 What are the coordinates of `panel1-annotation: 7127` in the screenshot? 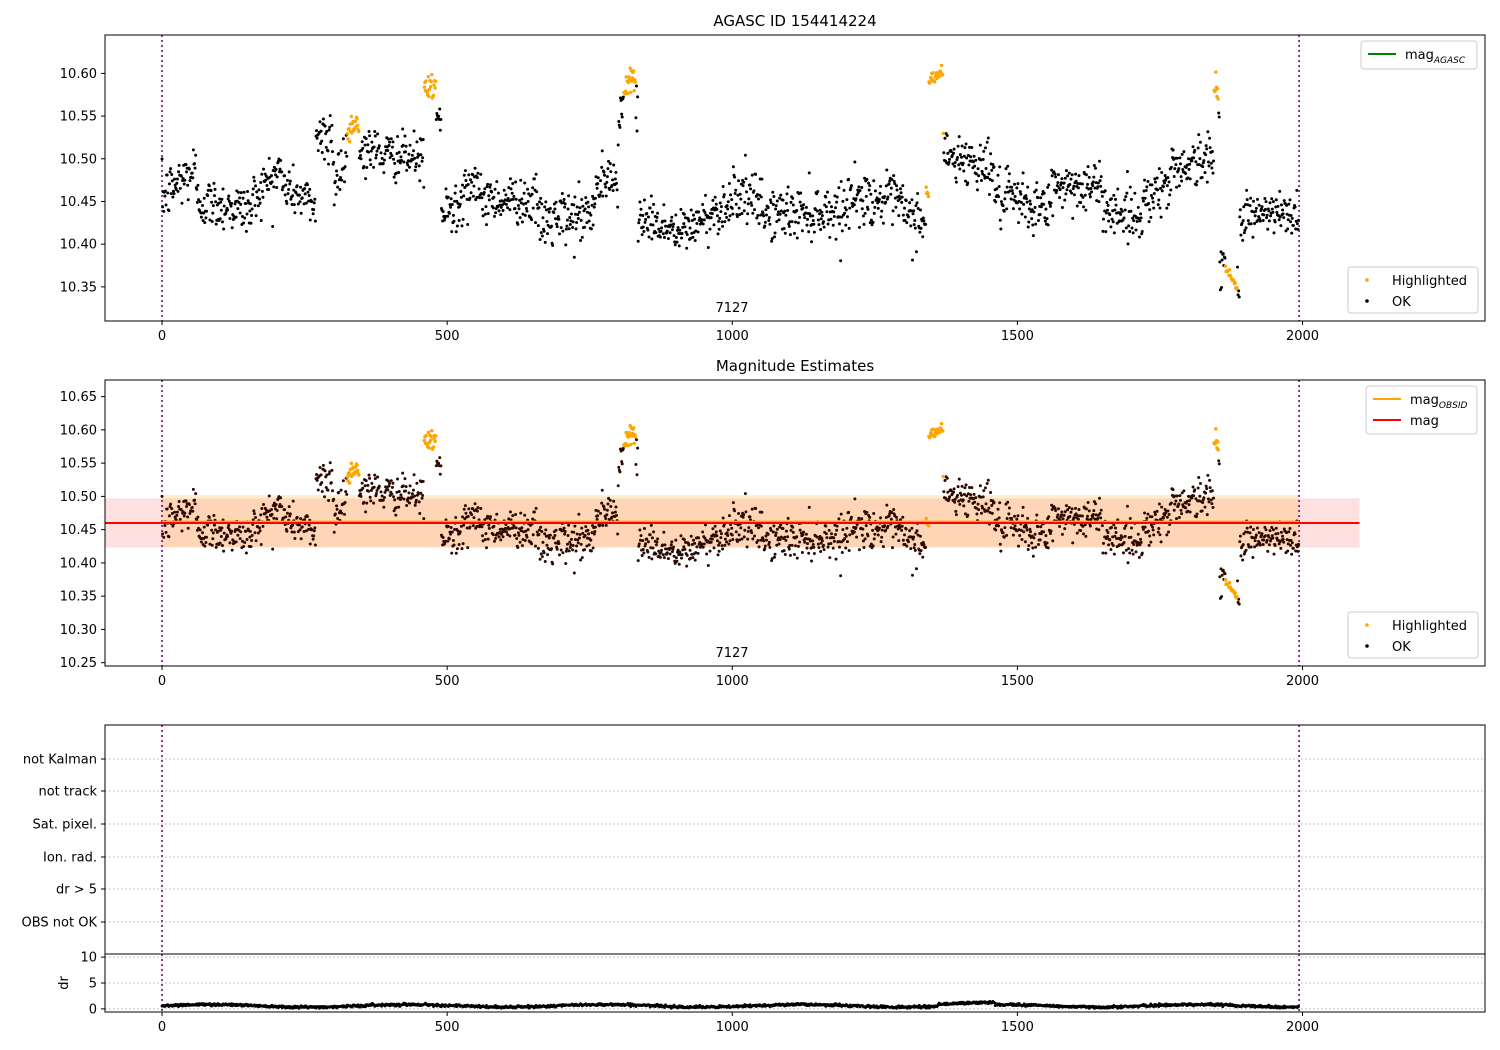 It's located at (731, 308).